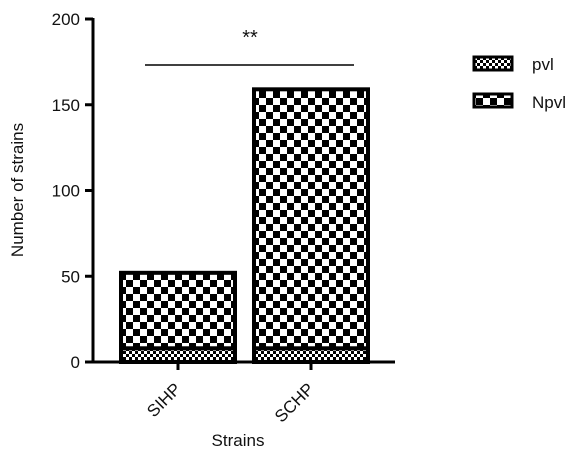  I want to click on bar-pvl-sihp, so click(178, 355).